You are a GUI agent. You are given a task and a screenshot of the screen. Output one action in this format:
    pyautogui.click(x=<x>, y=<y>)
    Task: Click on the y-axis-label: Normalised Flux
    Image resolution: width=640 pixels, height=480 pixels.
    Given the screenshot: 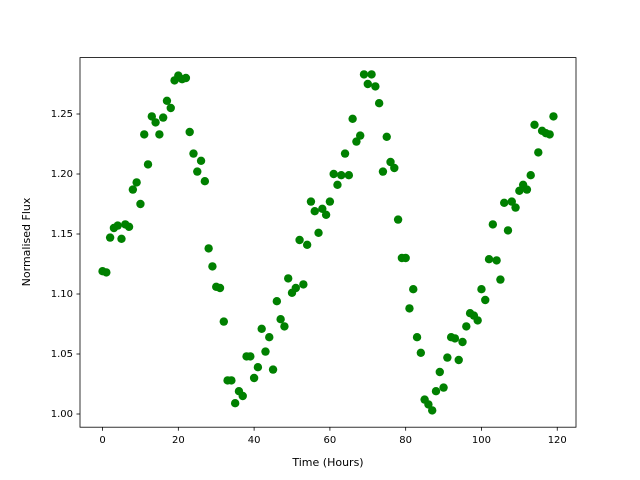 What is the action you would take?
    pyautogui.click(x=26, y=241)
    